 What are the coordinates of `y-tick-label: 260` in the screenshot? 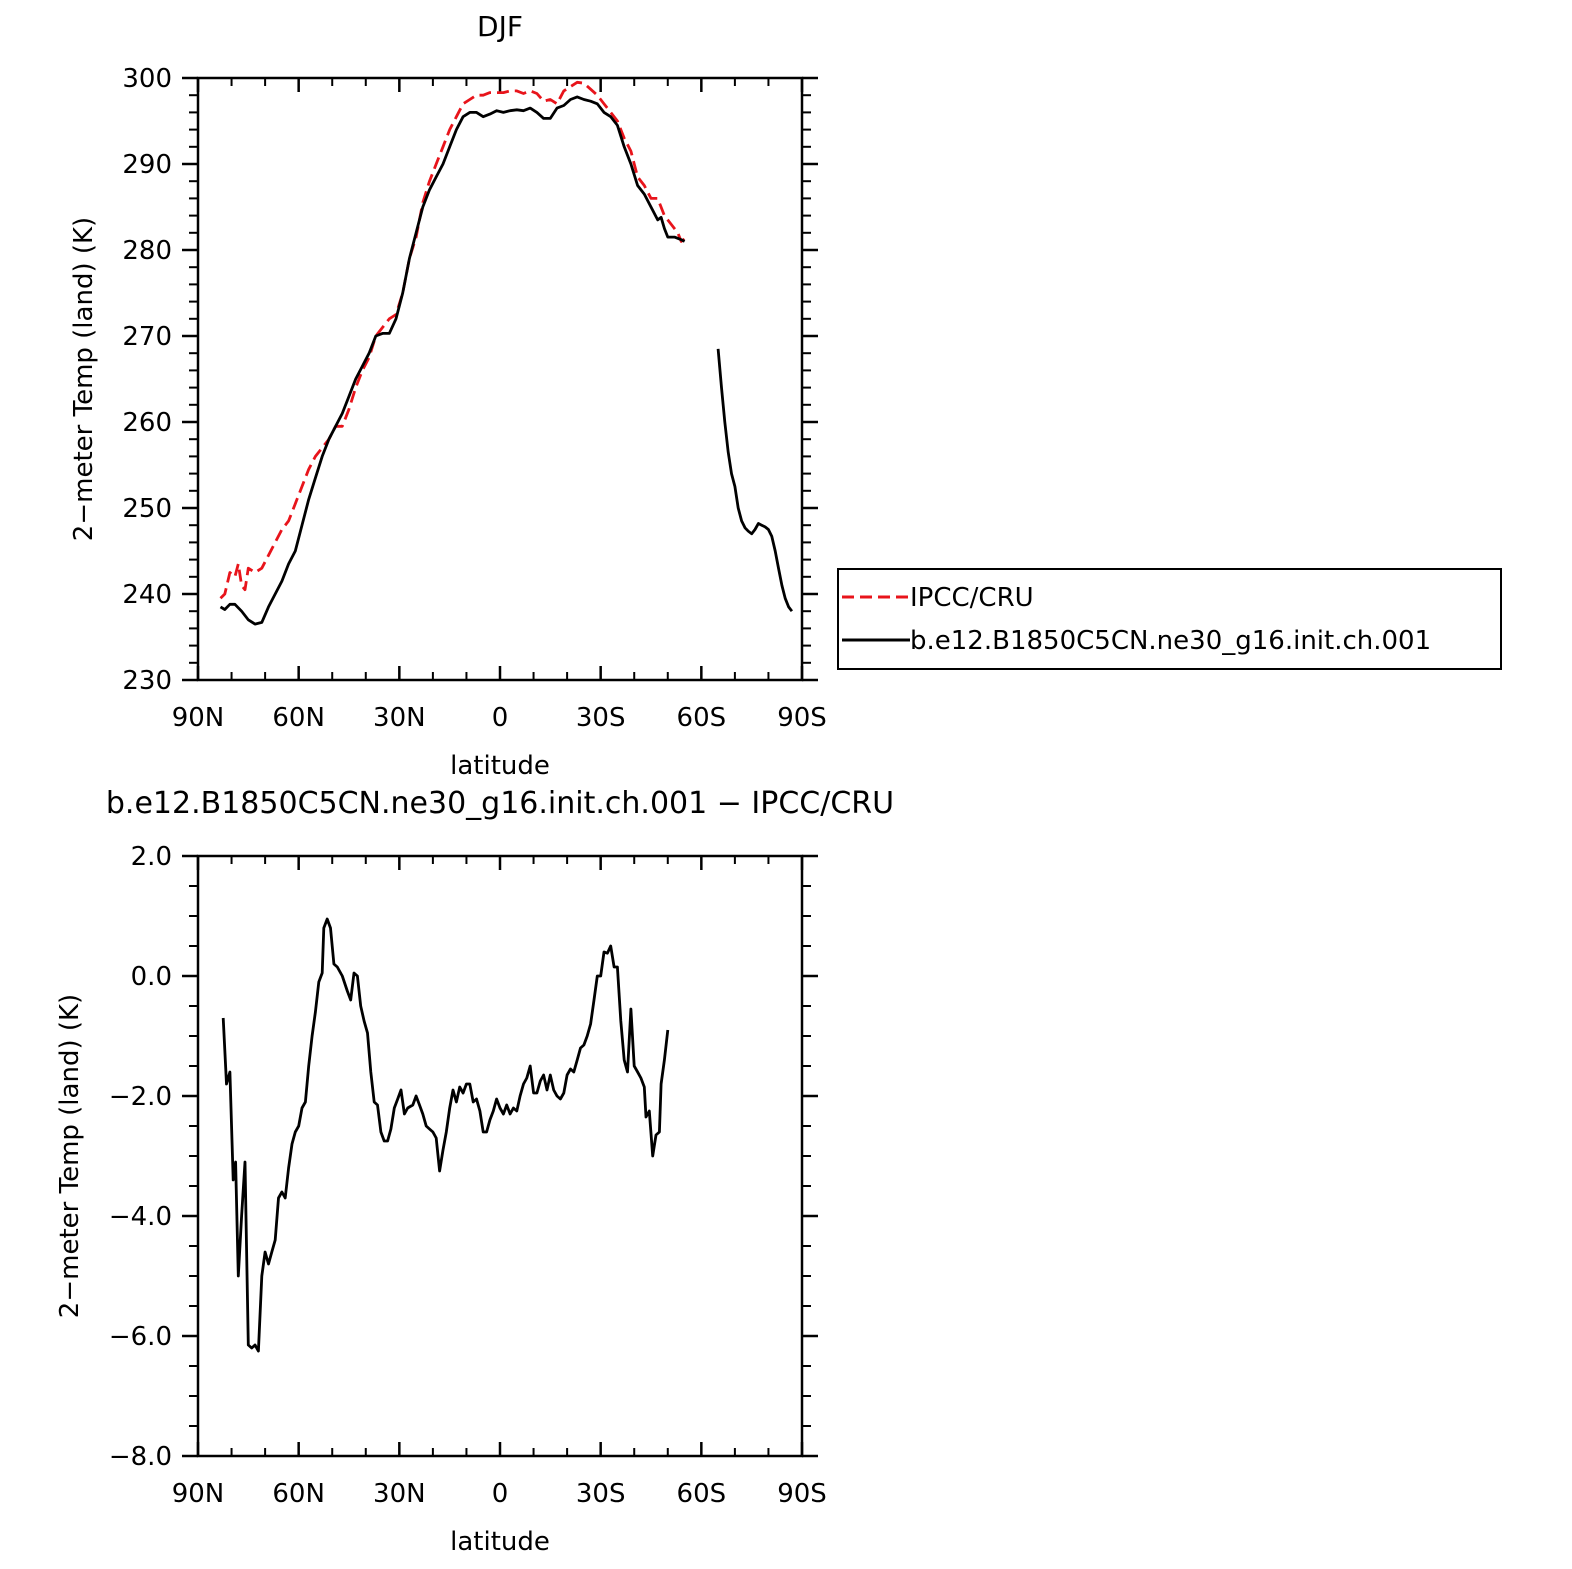 It's located at (147, 423).